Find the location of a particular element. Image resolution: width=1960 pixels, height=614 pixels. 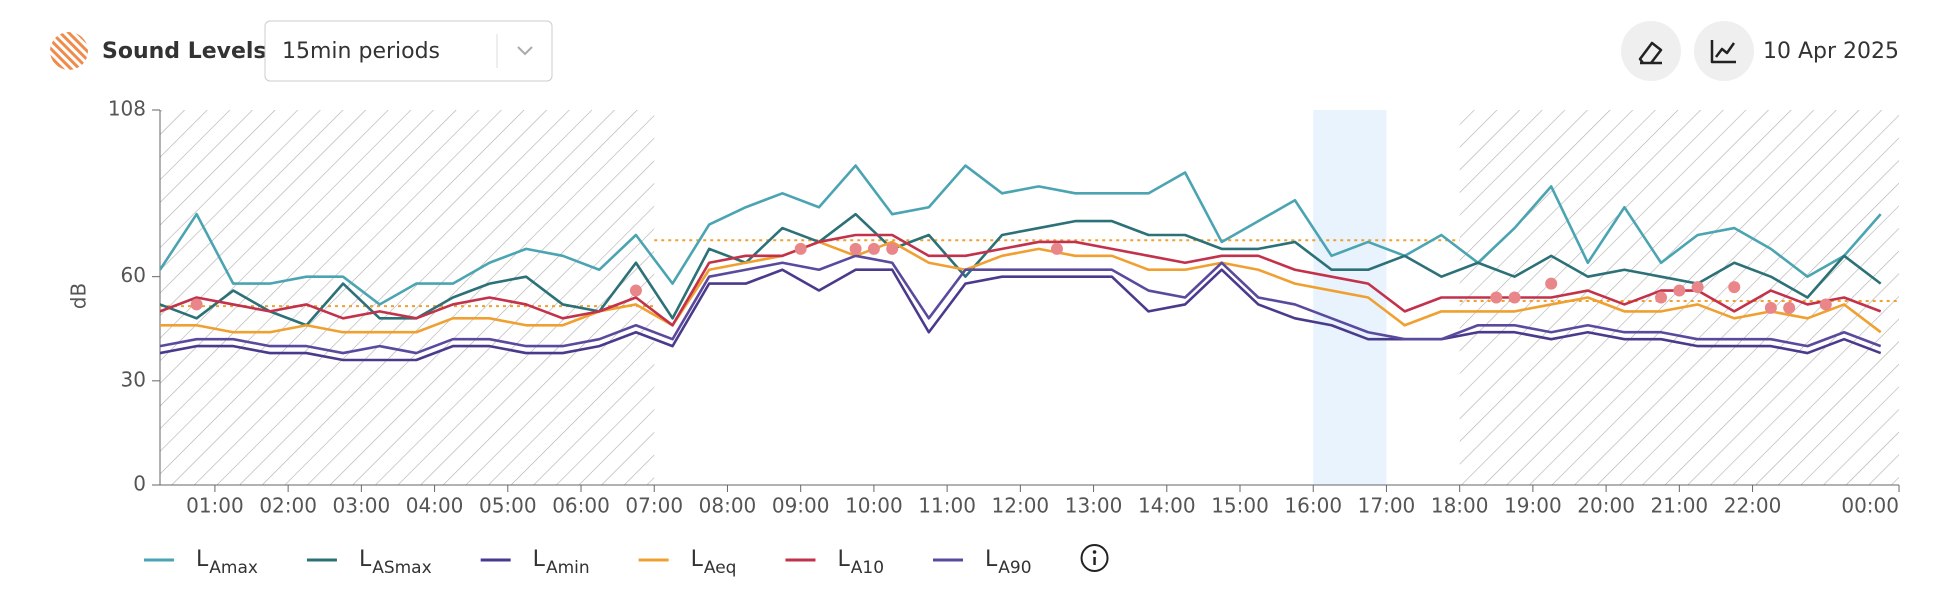

x-tick-label: 13:00 is located at coordinates (1094, 506).